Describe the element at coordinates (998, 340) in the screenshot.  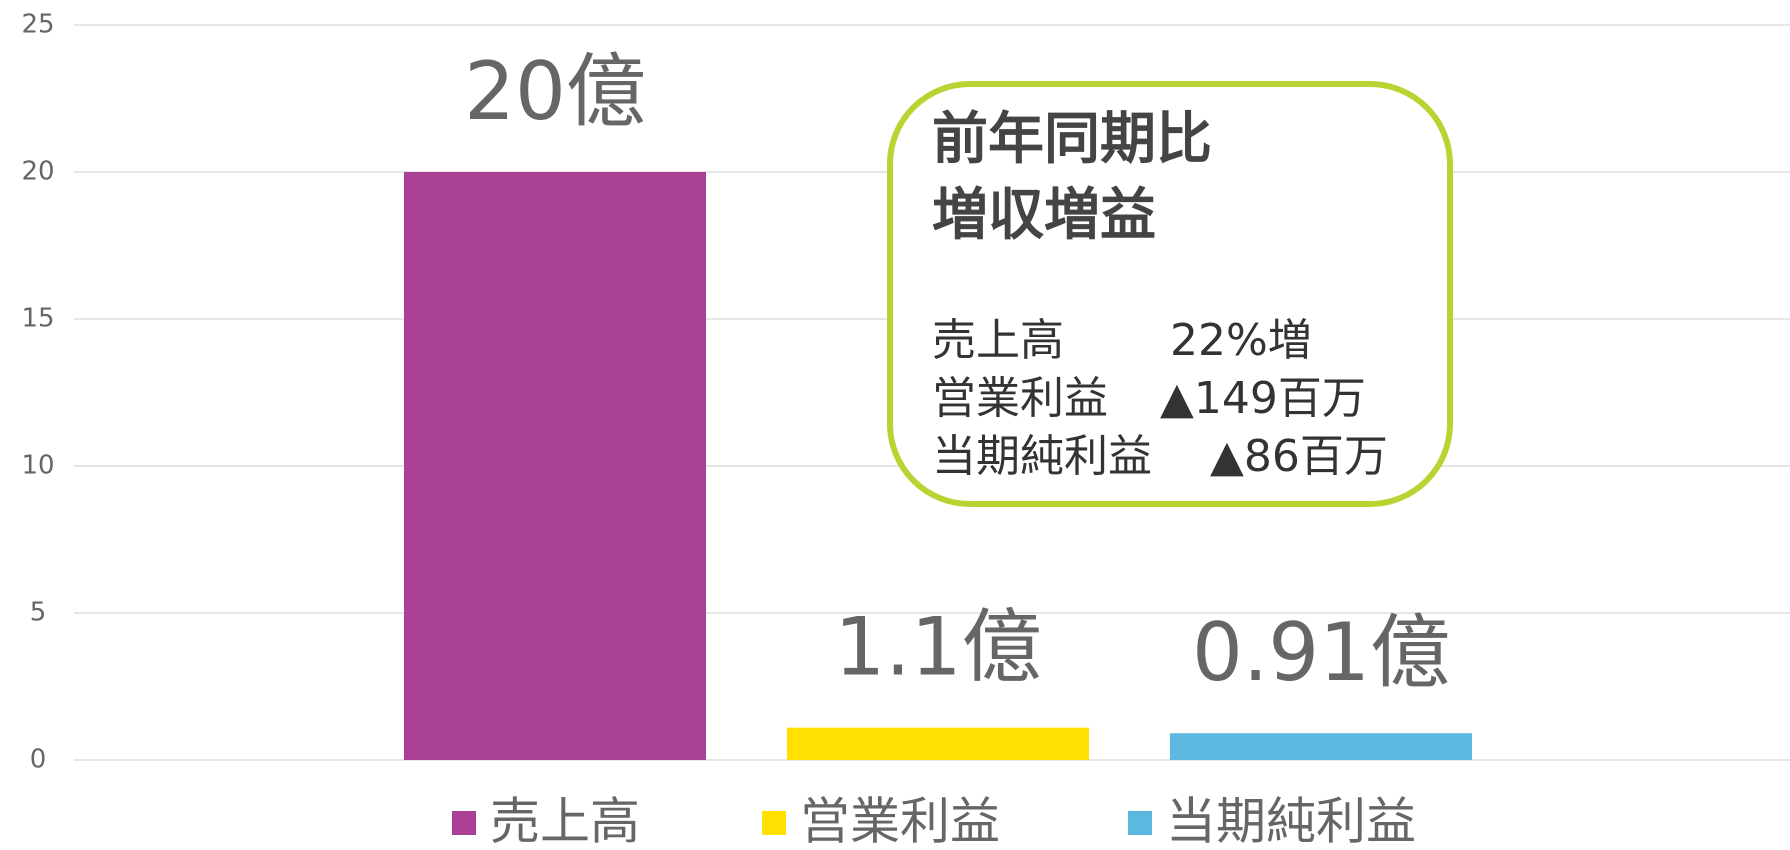
I see `annotation-label: 売上高` at that location.